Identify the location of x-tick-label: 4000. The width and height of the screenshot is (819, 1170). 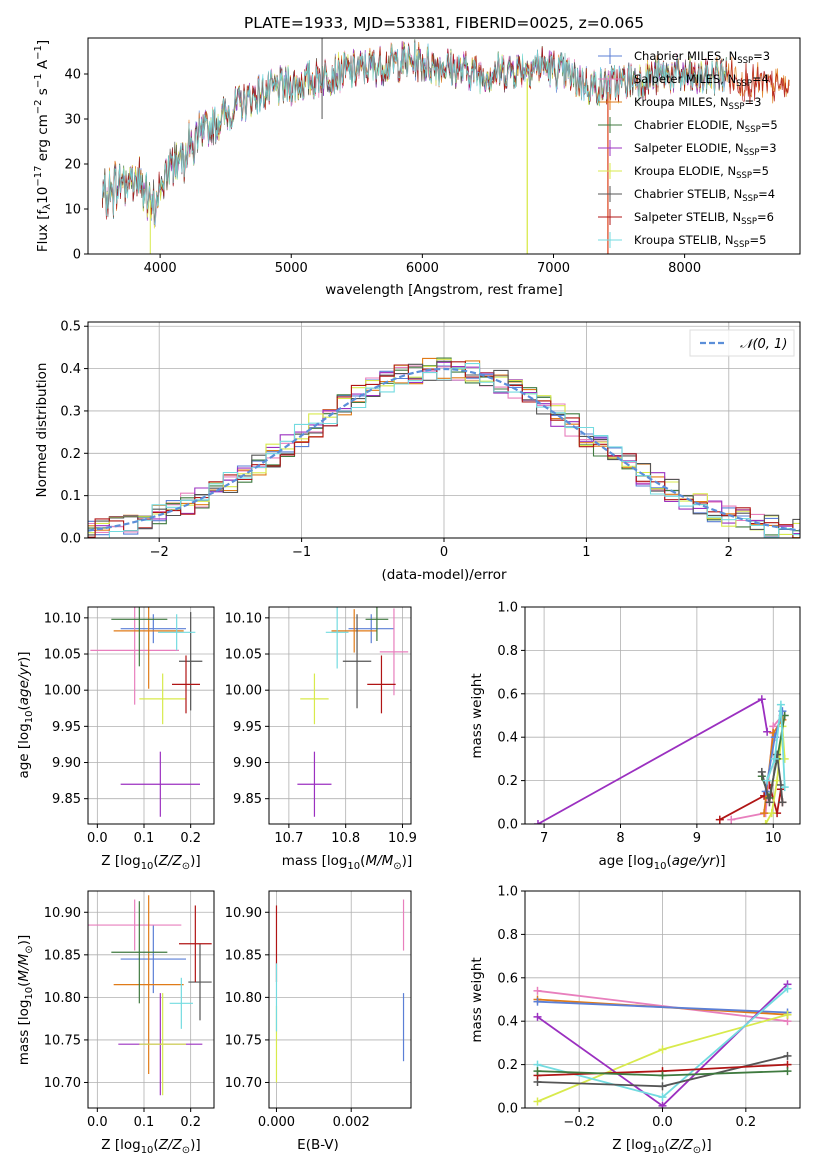
(160, 268).